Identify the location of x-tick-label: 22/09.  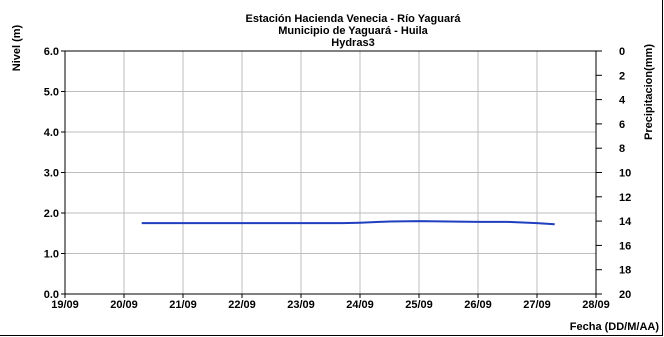
(242, 305).